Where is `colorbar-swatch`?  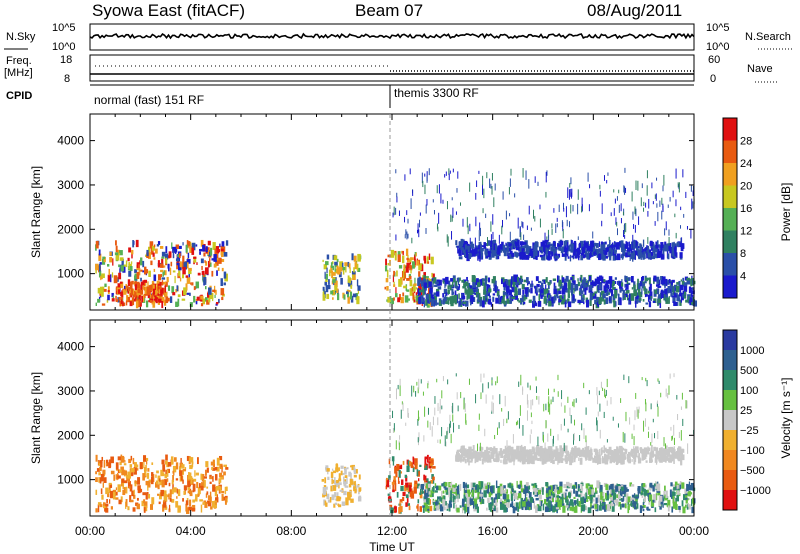 colorbar-swatch is located at coordinates (730, 287).